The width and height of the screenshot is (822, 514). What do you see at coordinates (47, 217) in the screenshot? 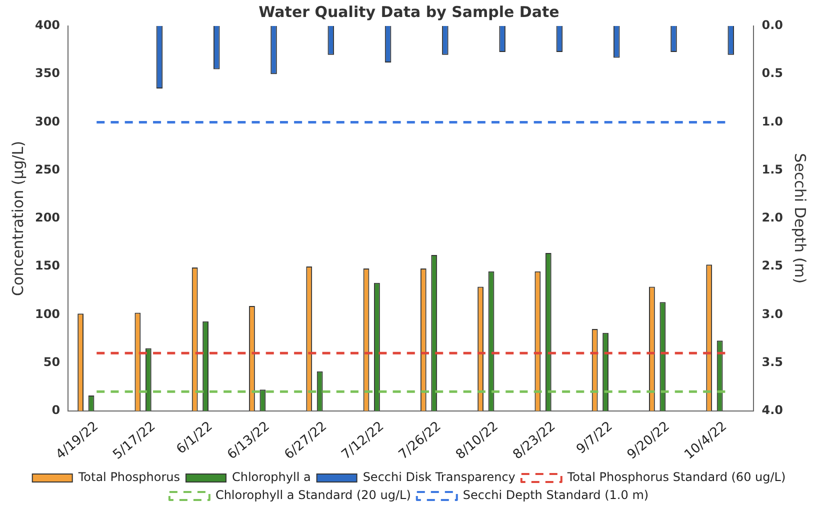
I see `y-tick-label: 200` at bounding box center [47, 217].